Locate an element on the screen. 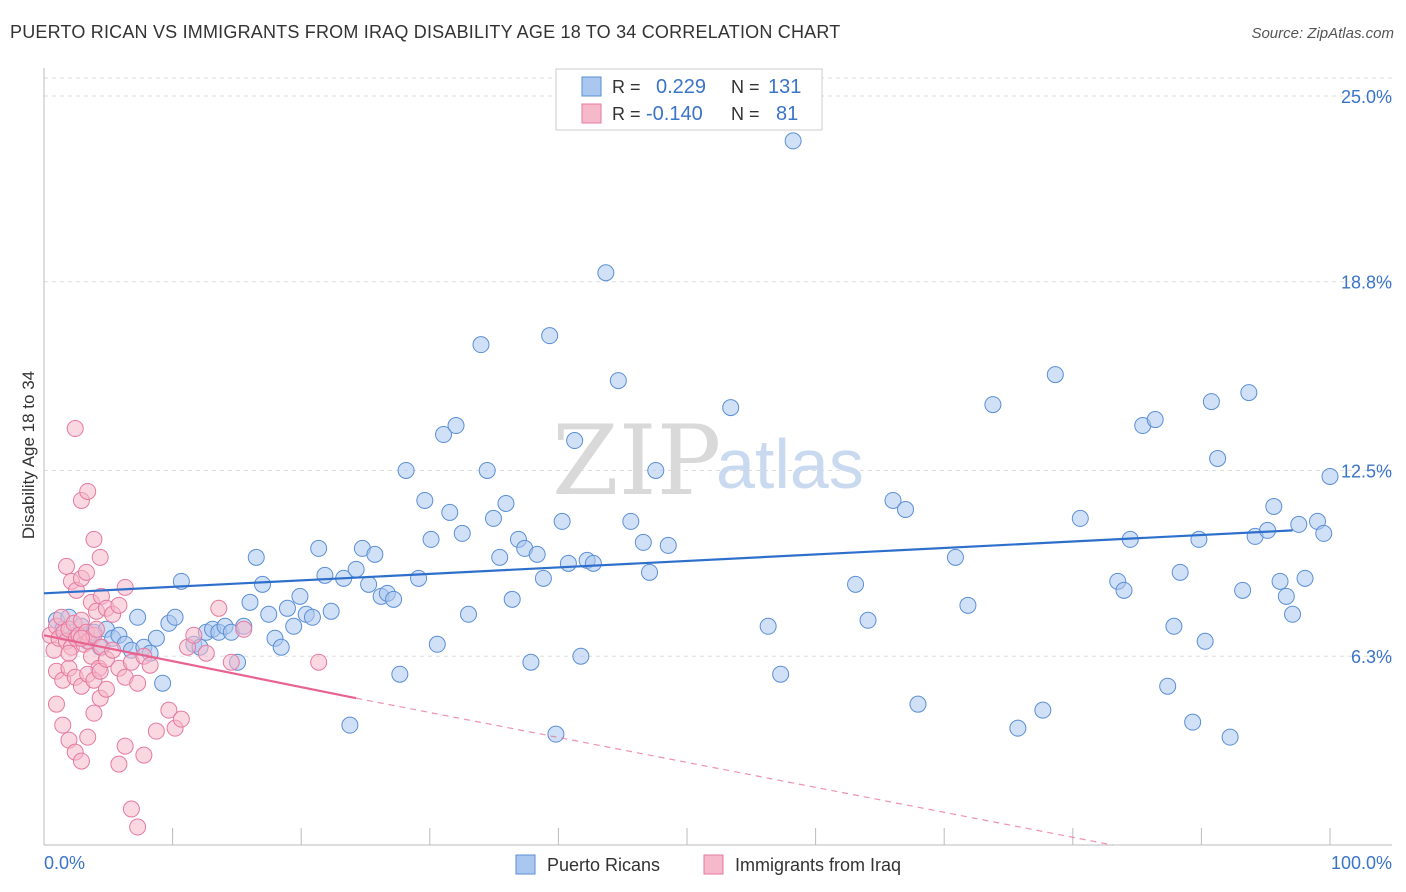 This screenshot has height=892, width=1406. source-label: Source: ZipAtlas.com is located at coordinates (1322, 33).